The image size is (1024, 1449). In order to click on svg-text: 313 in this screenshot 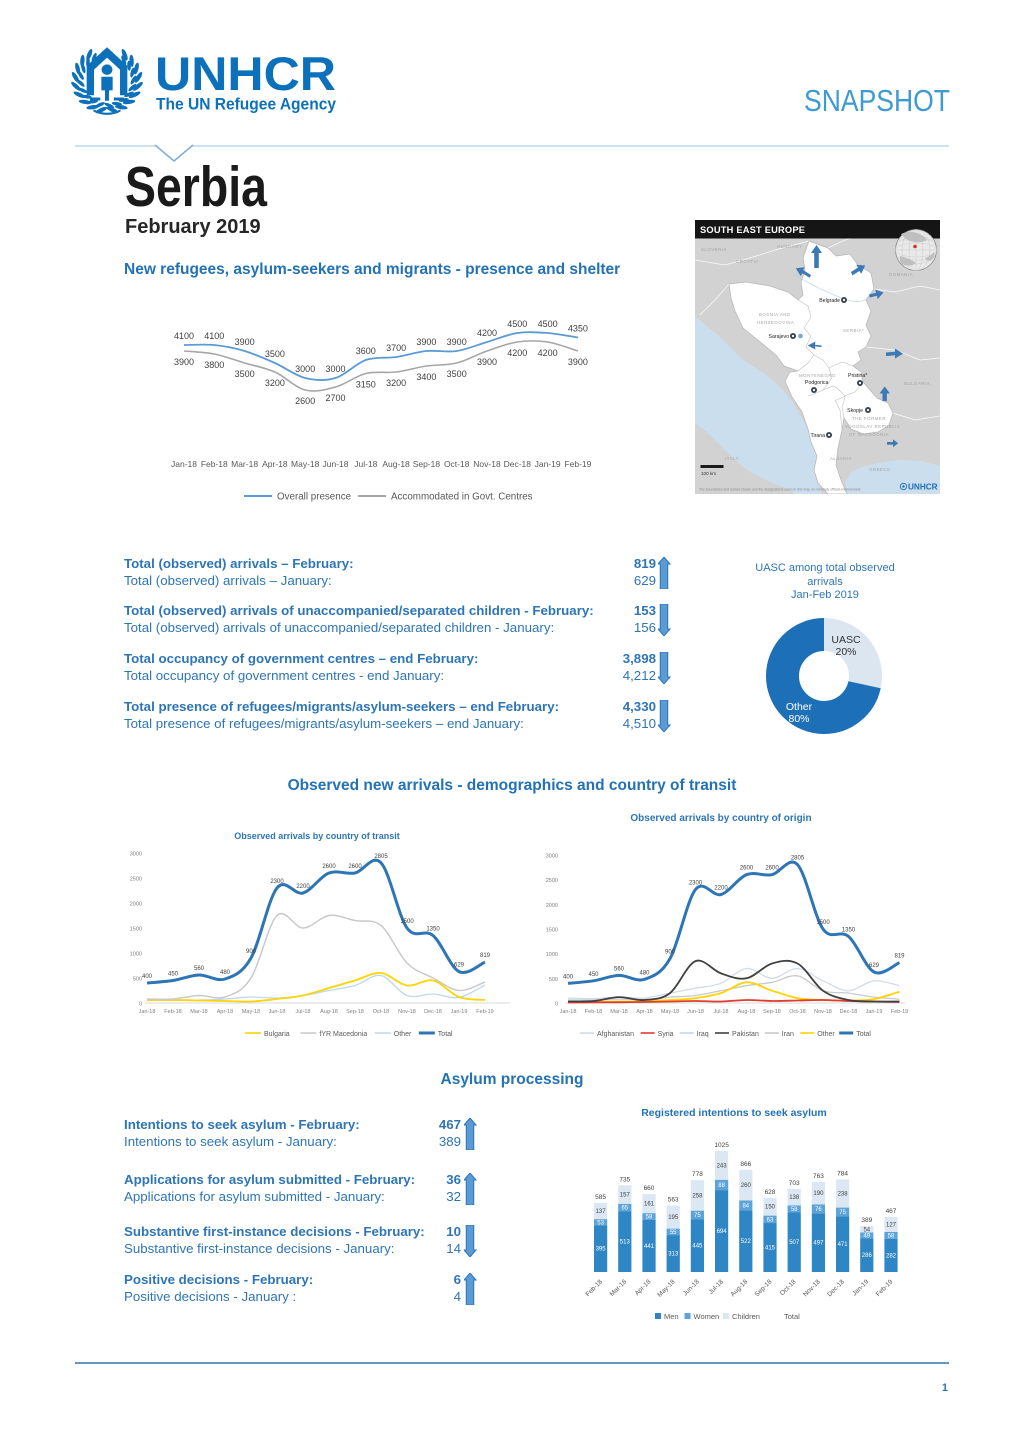, I will do `click(673, 1255)`.